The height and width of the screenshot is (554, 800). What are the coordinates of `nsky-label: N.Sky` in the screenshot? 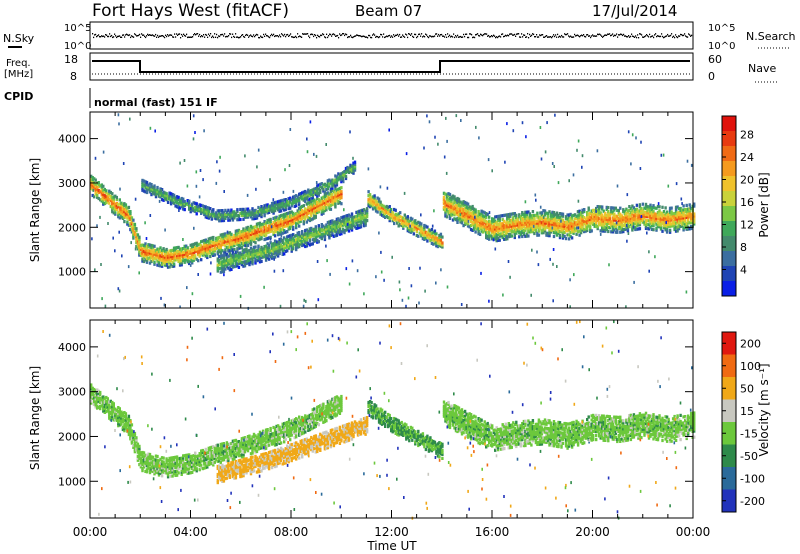 It's located at (19, 38).